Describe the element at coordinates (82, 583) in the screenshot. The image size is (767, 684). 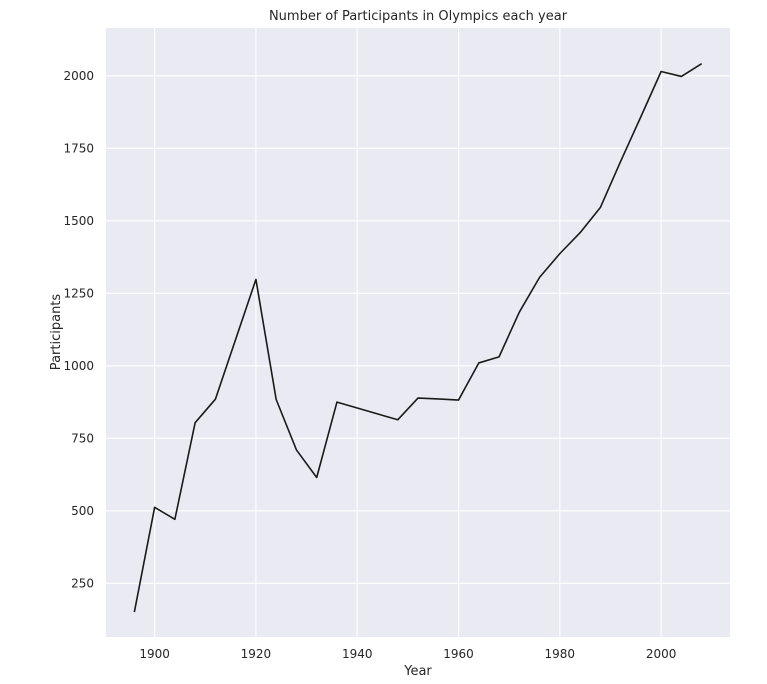
I see `y-tick-label: 250` at that location.